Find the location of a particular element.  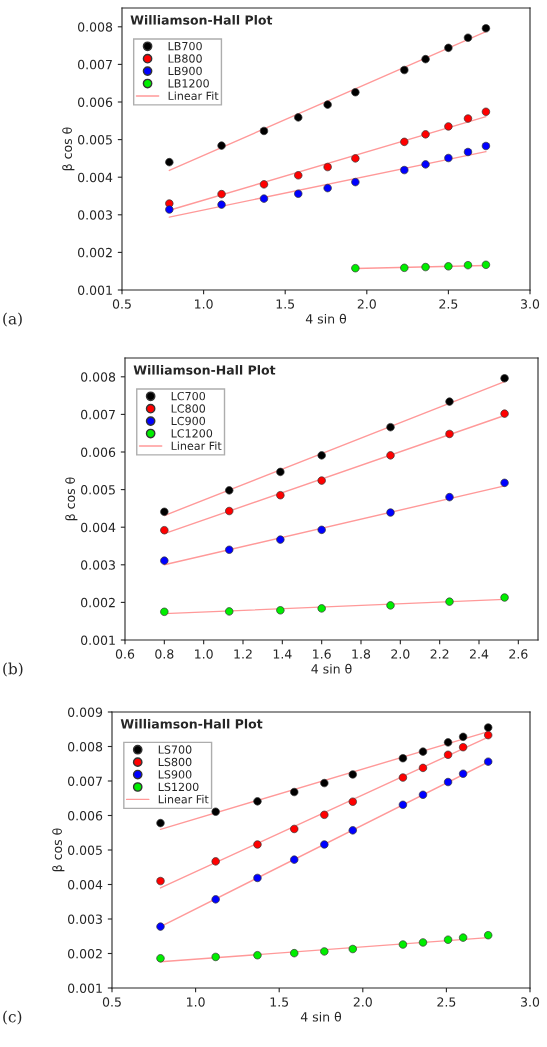

legend-label: LS700 is located at coordinates (175, 749).